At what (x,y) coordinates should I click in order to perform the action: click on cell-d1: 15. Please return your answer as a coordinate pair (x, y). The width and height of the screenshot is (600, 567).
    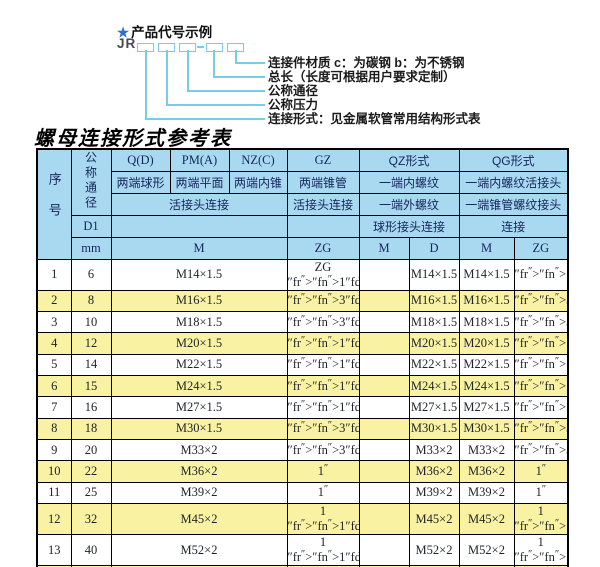
    Looking at the image, I should click on (91, 386).